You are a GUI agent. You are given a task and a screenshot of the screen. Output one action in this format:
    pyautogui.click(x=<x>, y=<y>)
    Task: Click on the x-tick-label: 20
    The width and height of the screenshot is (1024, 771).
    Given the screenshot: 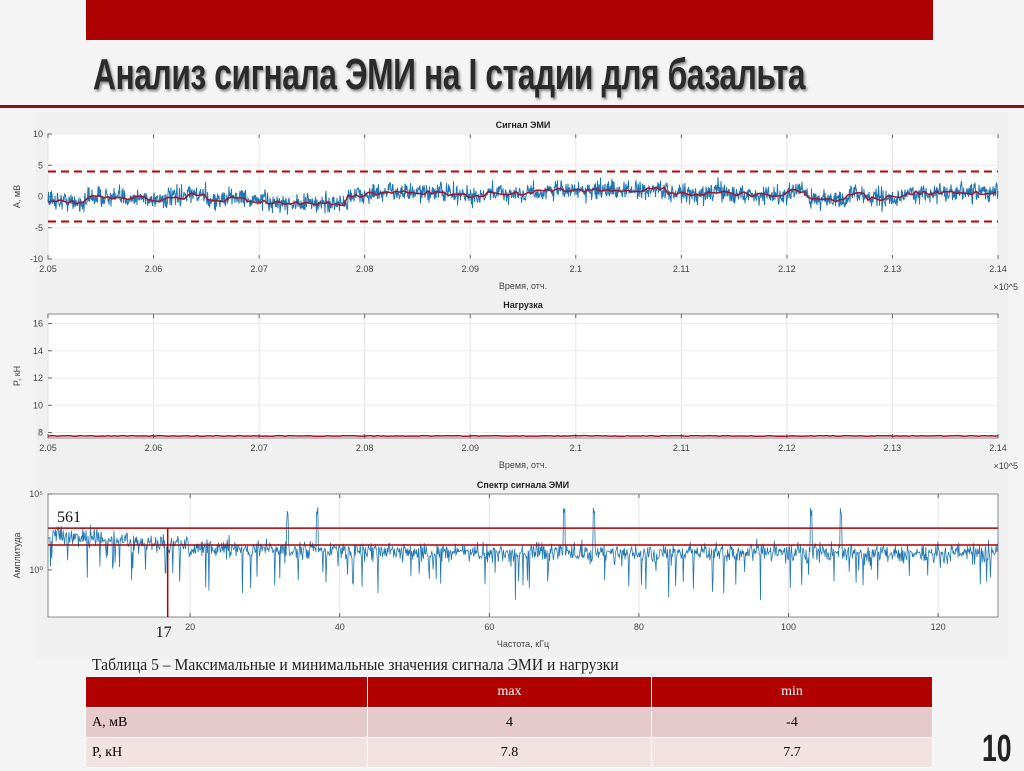 What is the action you would take?
    pyautogui.click(x=190, y=627)
    